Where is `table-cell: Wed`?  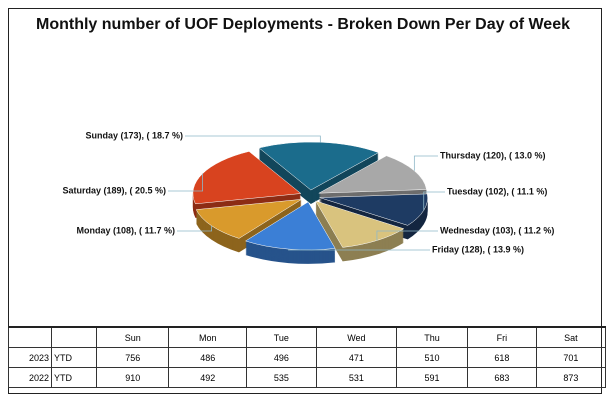 table-cell: Wed is located at coordinates (356, 337).